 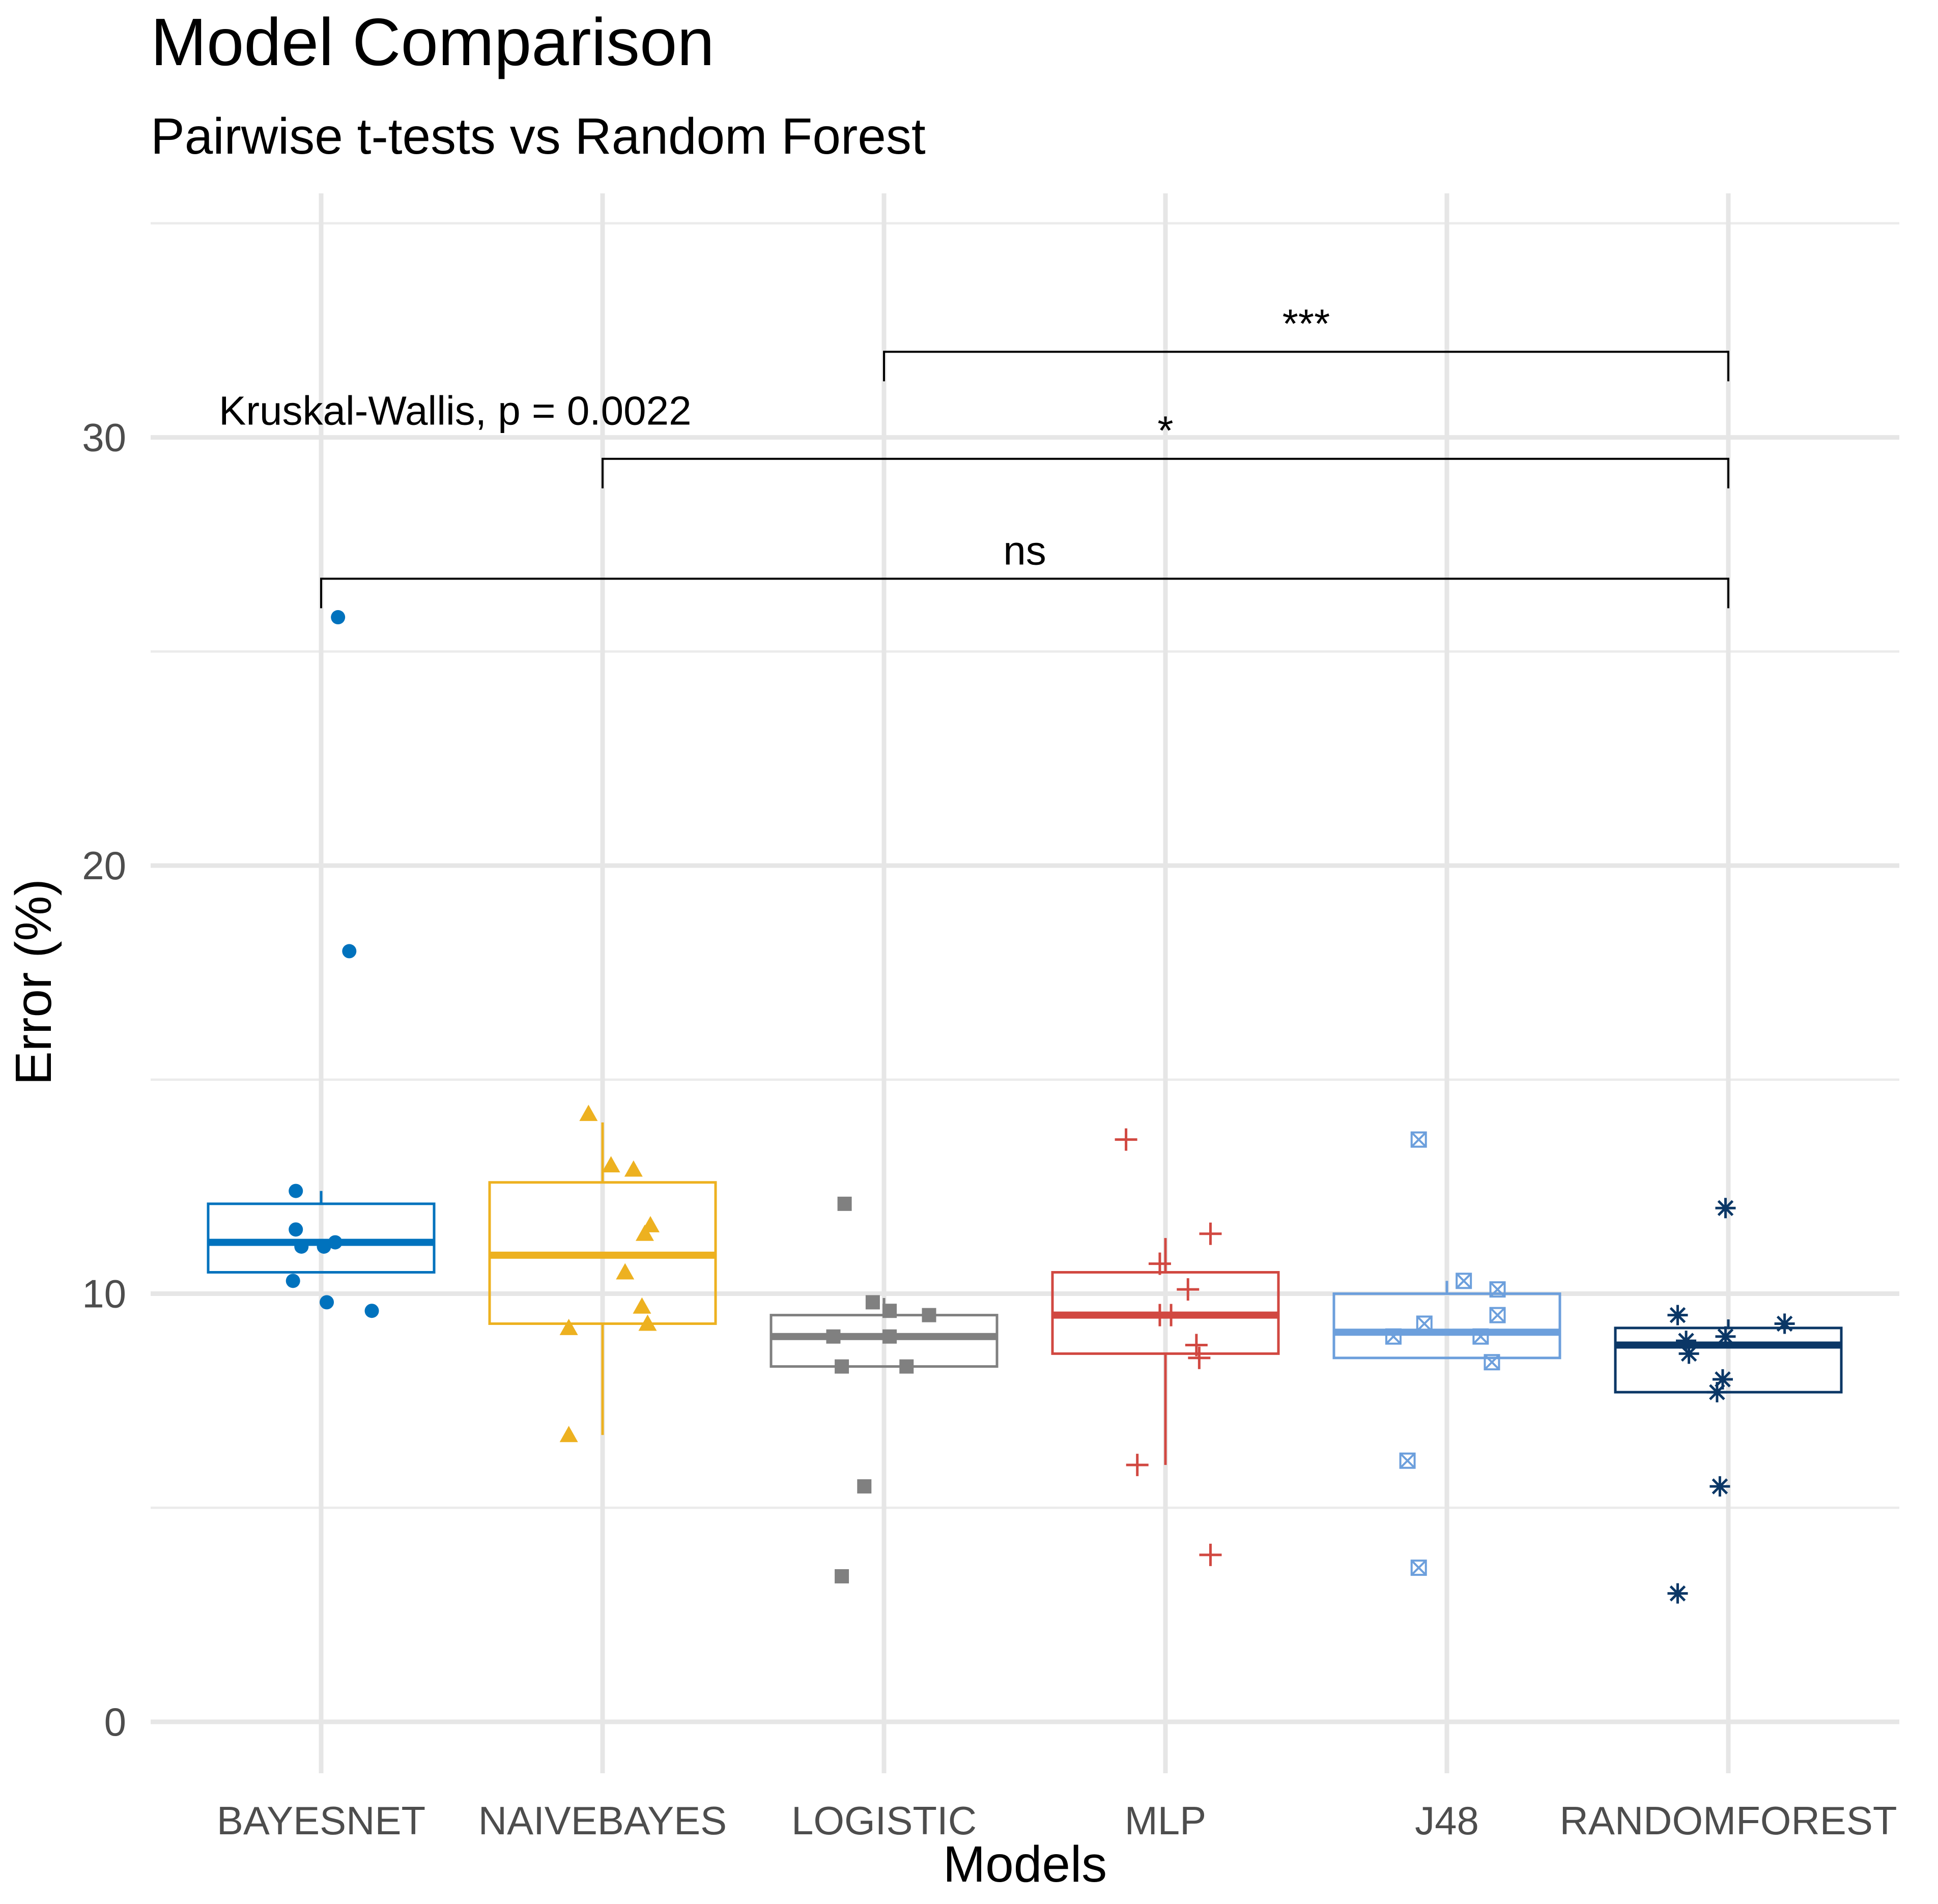 What do you see at coordinates (1025, 1864) in the screenshot?
I see `x-axis-label: Models` at bounding box center [1025, 1864].